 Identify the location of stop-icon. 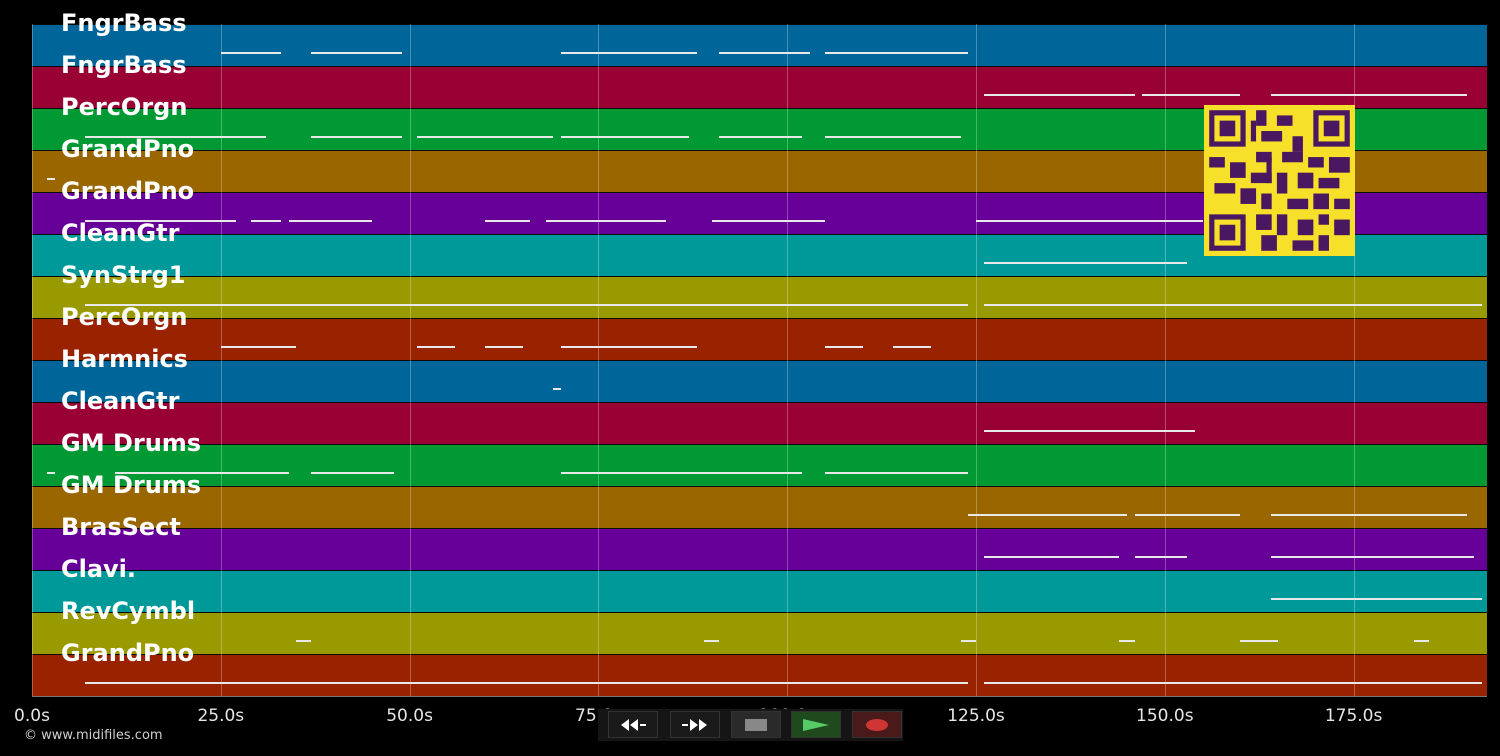
(756, 724).